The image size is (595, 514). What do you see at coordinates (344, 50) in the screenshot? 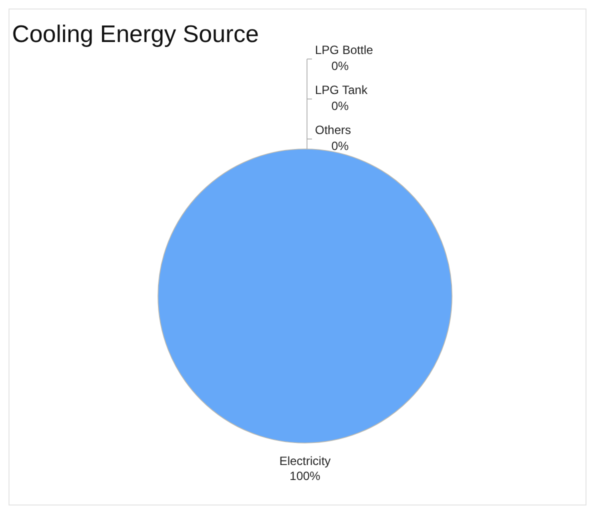
I see `category-label: LPG Bottle` at bounding box center [344, 50].